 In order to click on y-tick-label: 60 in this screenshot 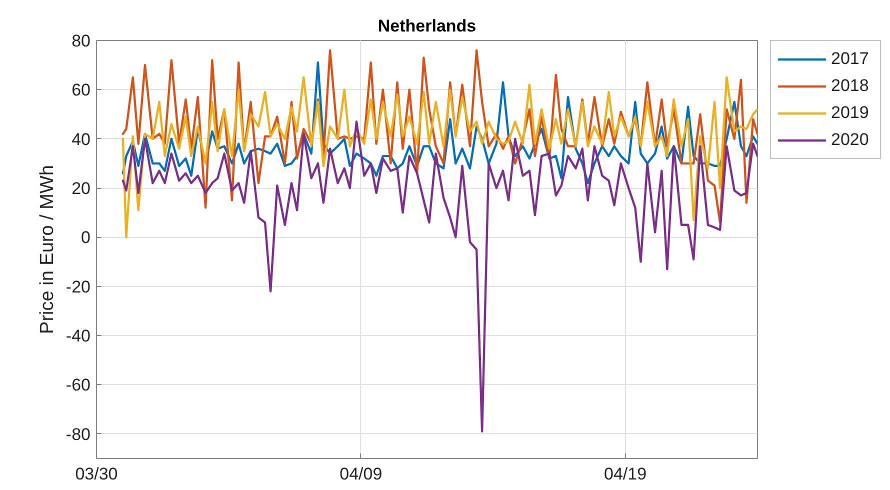, I will do `click(81, 90)`.